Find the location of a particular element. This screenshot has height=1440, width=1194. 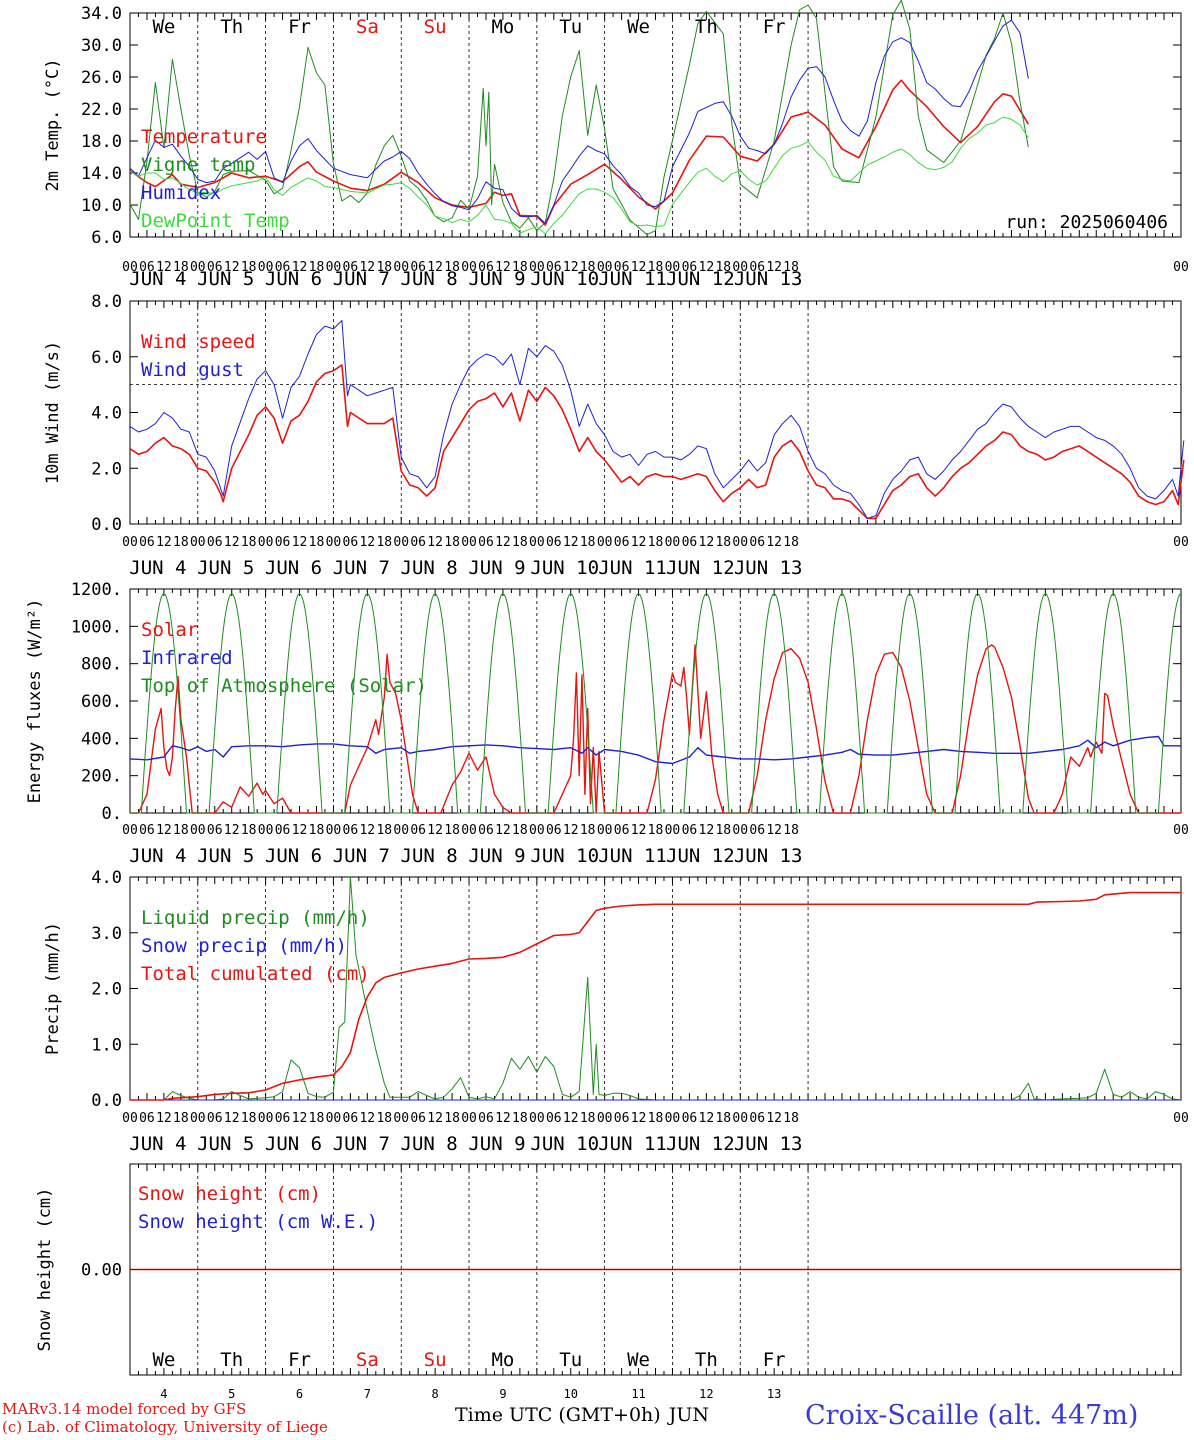

series-solar is located at coordinates (655, 729).